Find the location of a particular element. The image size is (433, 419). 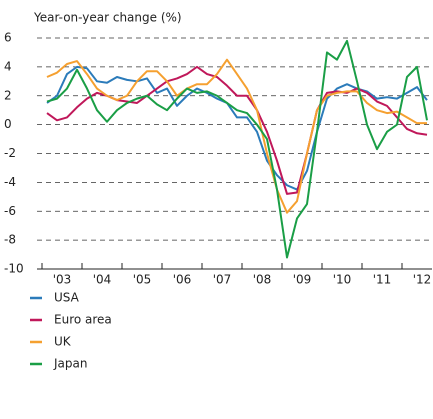

x-tick-label: '07 is located at coordinates (222, 280).